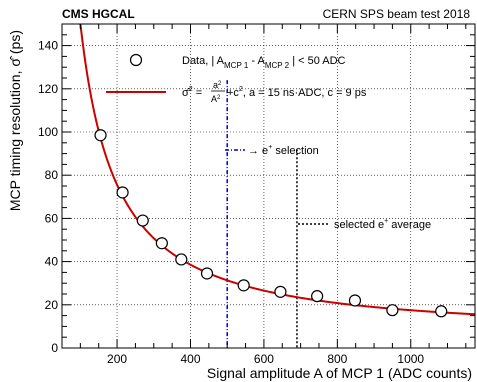  What do you see at coordinates (283, 150) in the screenshot?
I see `svg-text: → e+ selection` at bounding box center [283, 150].